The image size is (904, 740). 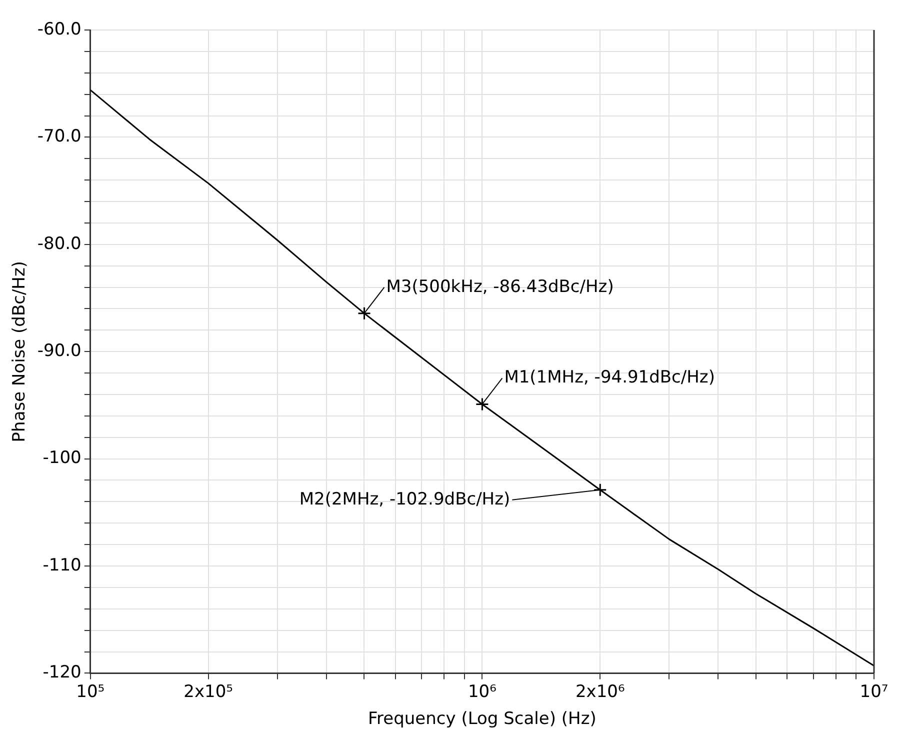 What do you see at coordinates (482, 692) in the screenshot?
I see `x-tick-label: 10⁶` at bounding box center [482, 692].